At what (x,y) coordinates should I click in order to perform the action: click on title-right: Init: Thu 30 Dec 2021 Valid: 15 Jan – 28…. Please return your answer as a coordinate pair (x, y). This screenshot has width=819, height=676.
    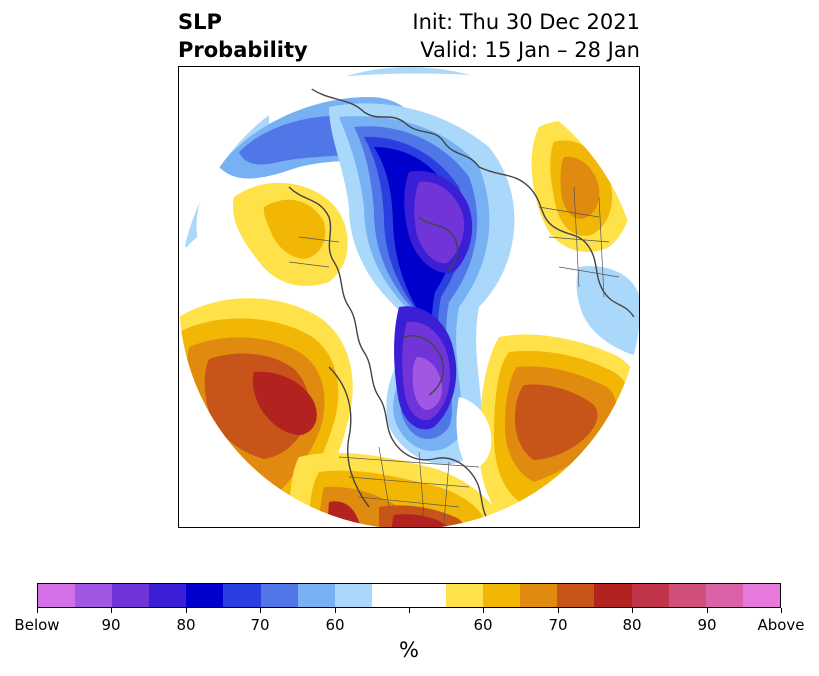
    Looking at the image, I should click on (526, 36).